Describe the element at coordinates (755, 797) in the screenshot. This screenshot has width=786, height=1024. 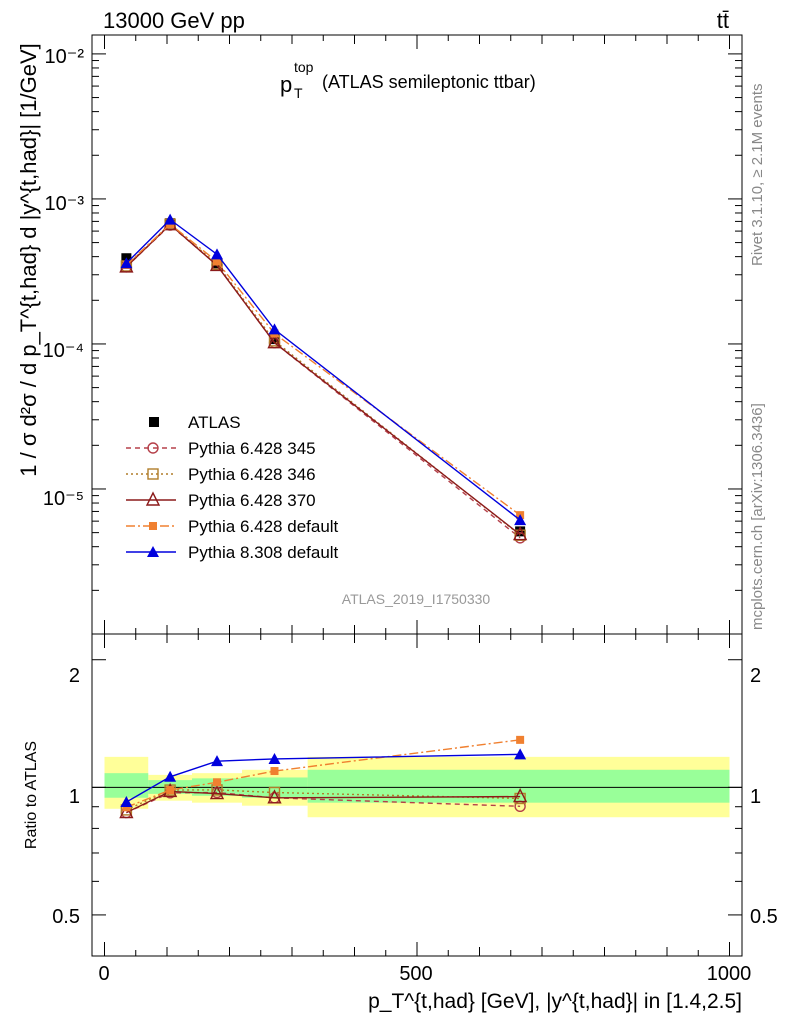
I see `ratio-tick-1-right: 1` at that location.